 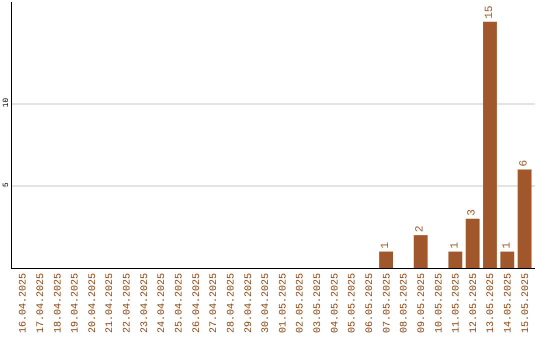 I want to click on x-tick-label: 02.05.2025, so click(x=301, y=303).